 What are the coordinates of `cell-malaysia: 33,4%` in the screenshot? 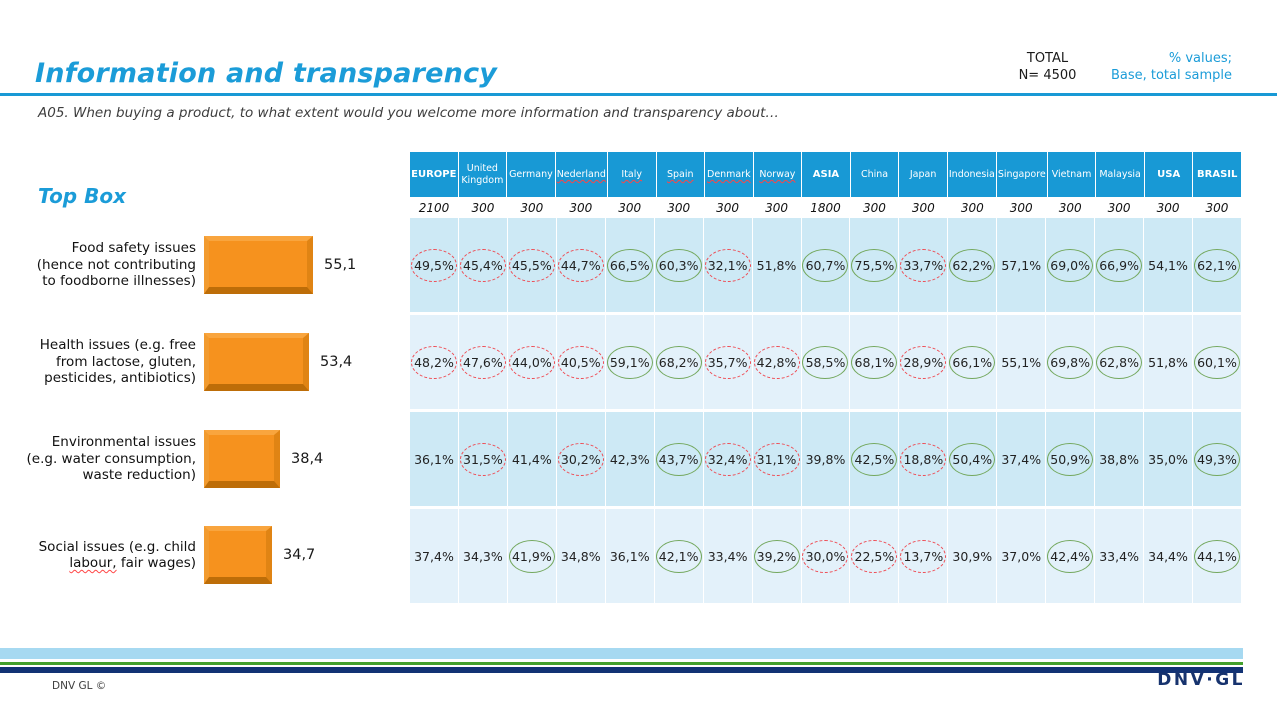 It's located at (1119, 556).